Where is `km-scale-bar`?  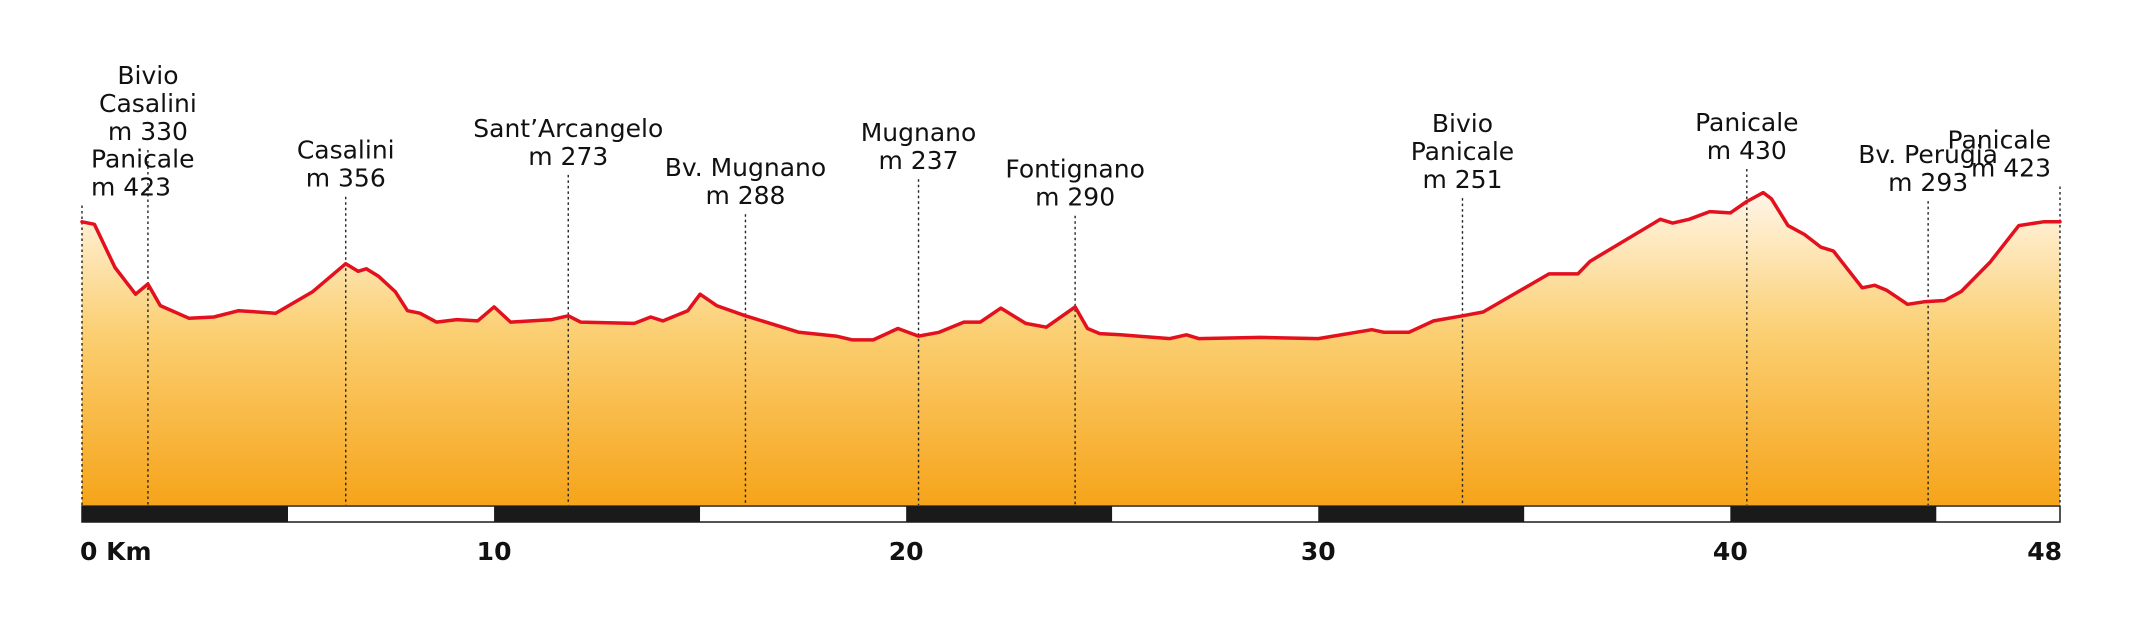
km-scale-bar is located at coordinates (1071, 514).